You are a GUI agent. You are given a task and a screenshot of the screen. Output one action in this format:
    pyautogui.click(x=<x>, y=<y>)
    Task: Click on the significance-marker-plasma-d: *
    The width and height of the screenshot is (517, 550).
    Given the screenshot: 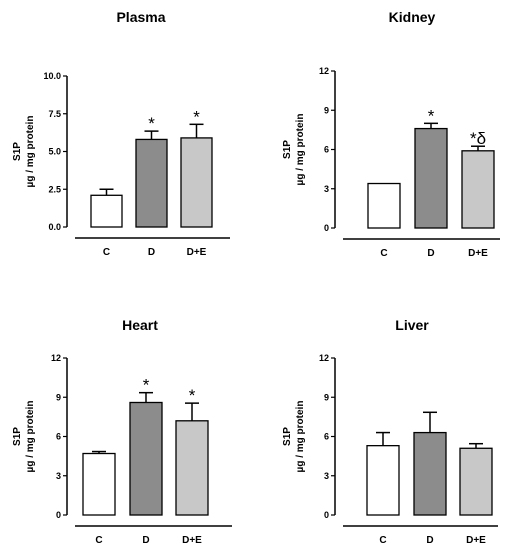 What is the action you would take?
    pyautogui.click(x=151, y=123)
    